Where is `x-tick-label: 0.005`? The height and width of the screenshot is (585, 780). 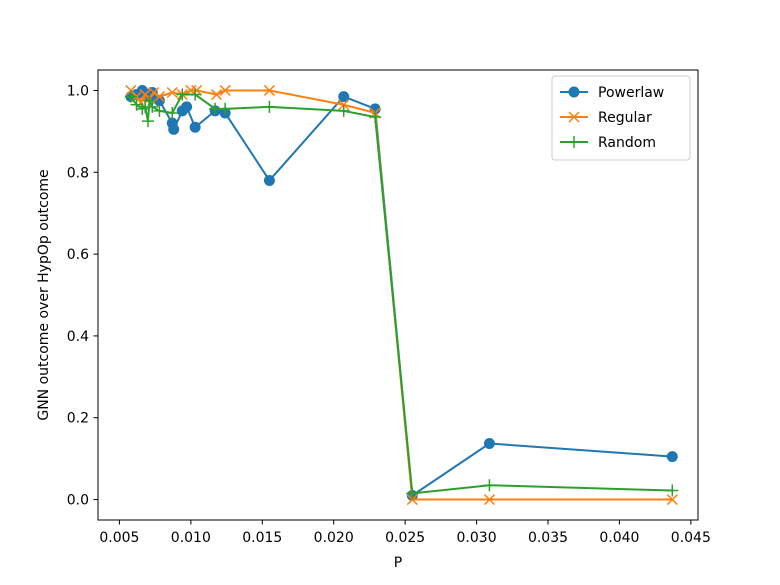 x-tick-label: 0.005 is located at coordinates (119, 538).